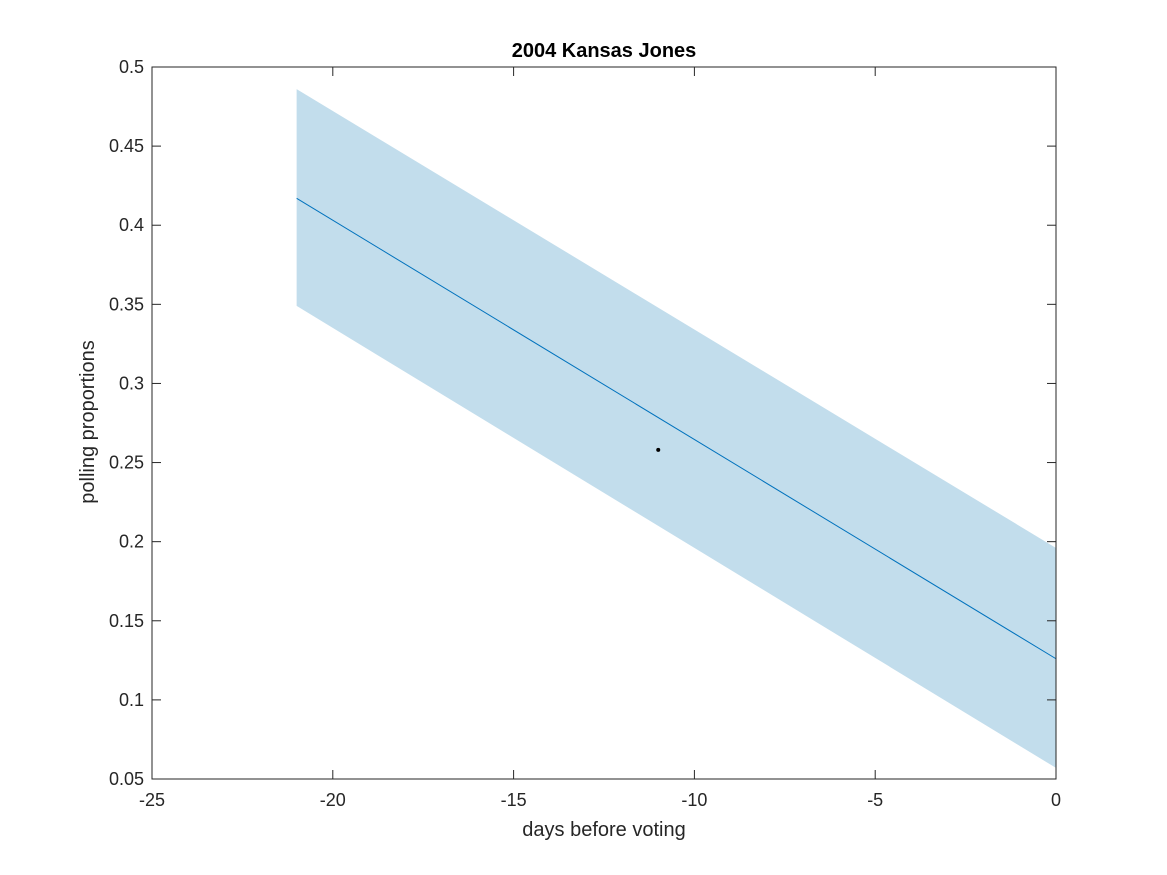 Image resolution: width=1167 pixels, height=875 pixels. What do you see at coordinates (514, 800) in the screenshot?
I see `x-tick-label: -15` at bounding box center [514, 800].